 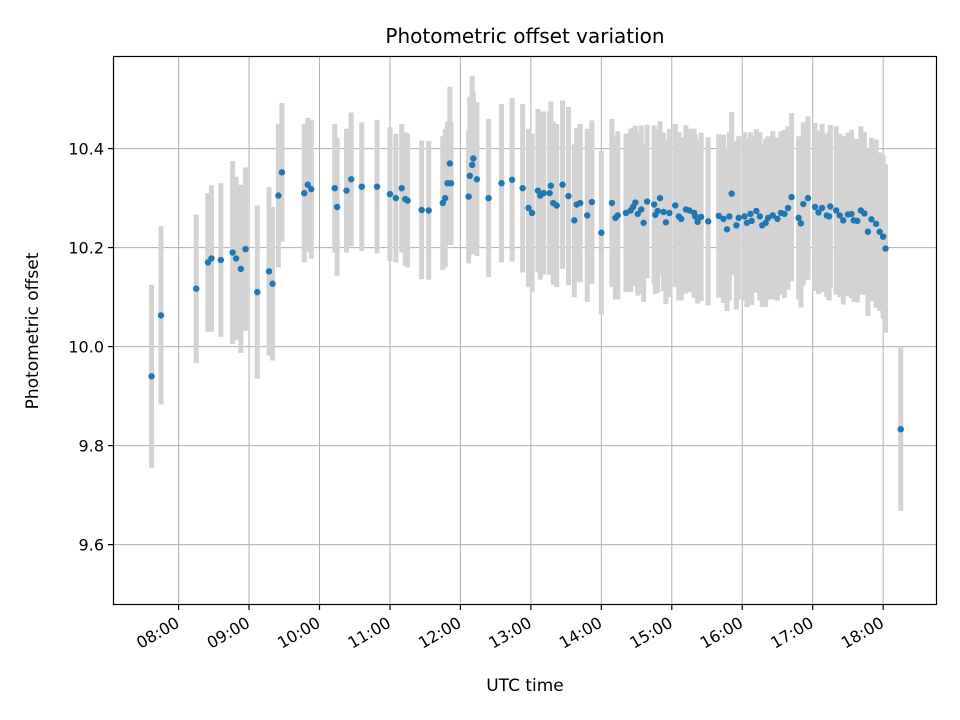 What do you see at coordinates (86, 347) in the screenshot?
I see `y-tick-label: 10.0` at bounding box center [86, 347].